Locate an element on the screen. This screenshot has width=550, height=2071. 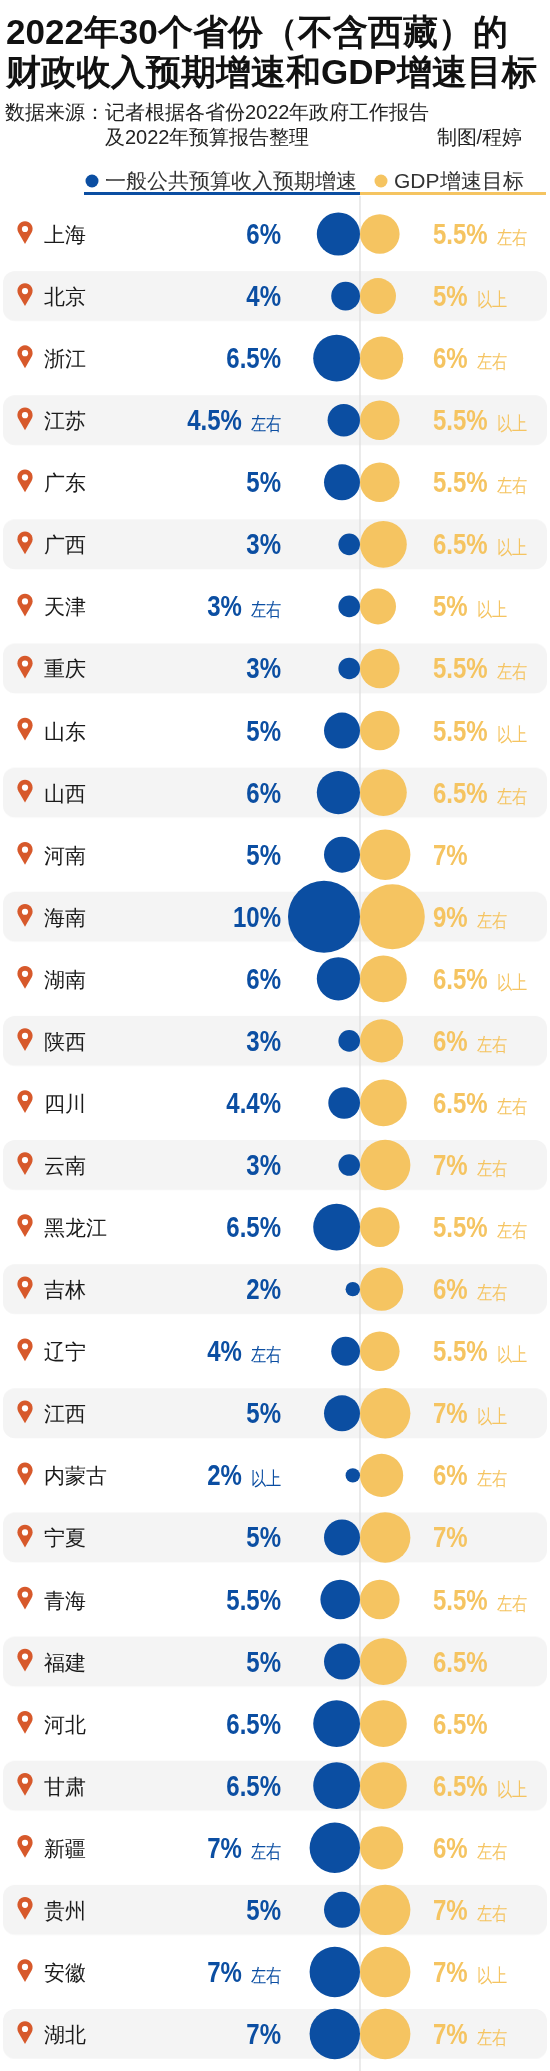
category-label: 贵州 is located at coordinates (65, 1910).